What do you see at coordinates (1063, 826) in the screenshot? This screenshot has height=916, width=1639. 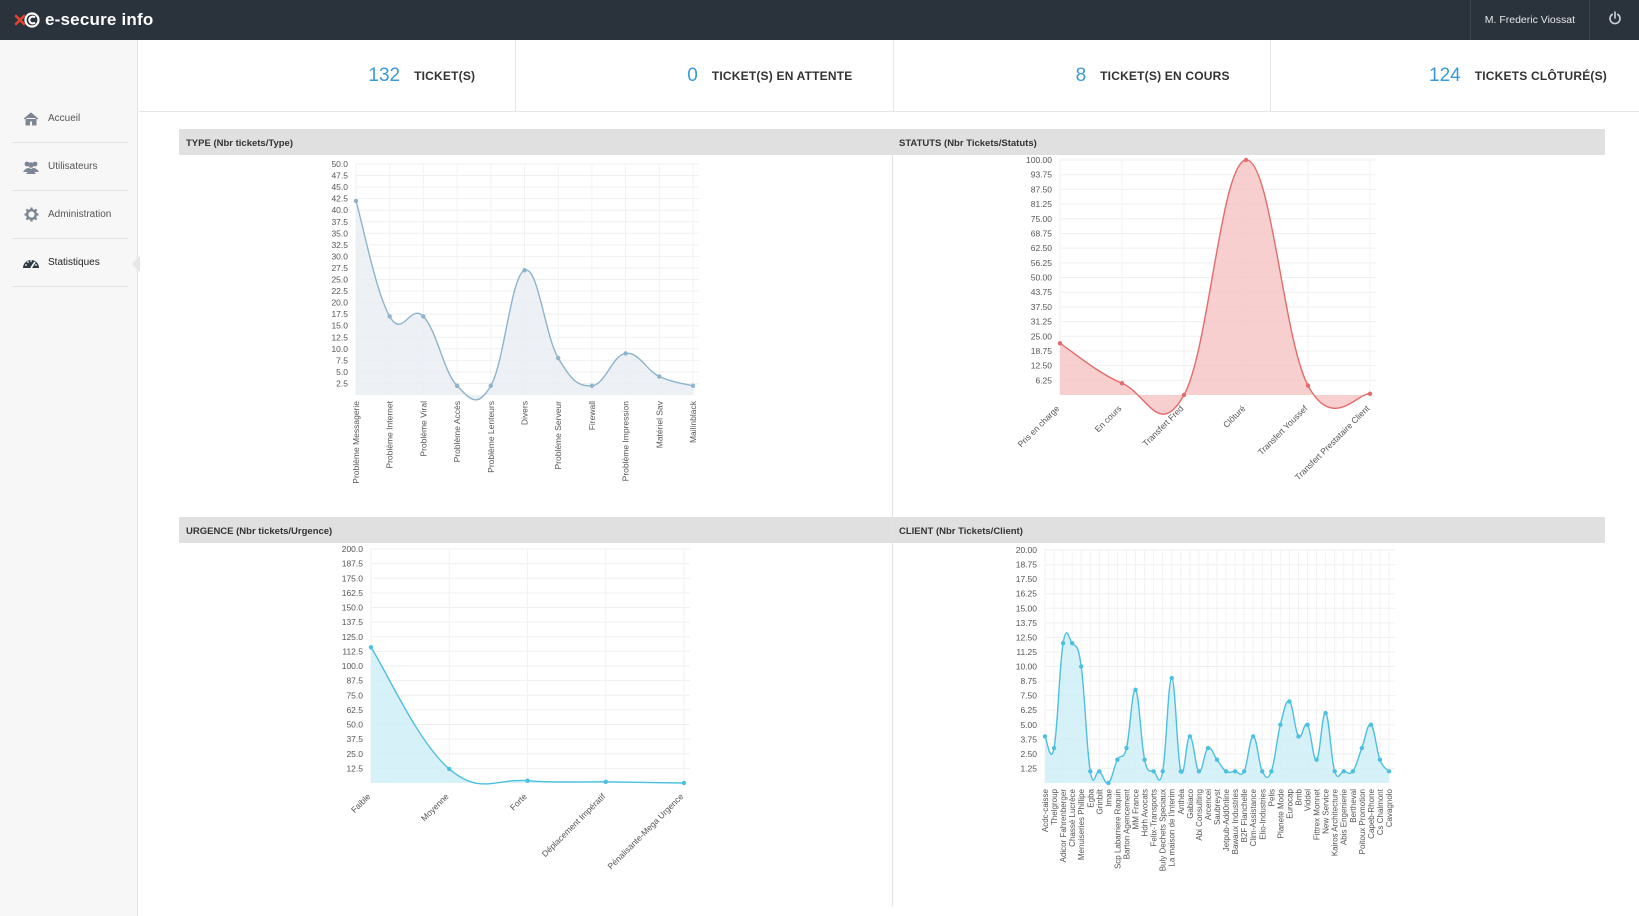 I see `x-tick-label: Adicor Fahrenberger` at bounding box center [1063, 826].